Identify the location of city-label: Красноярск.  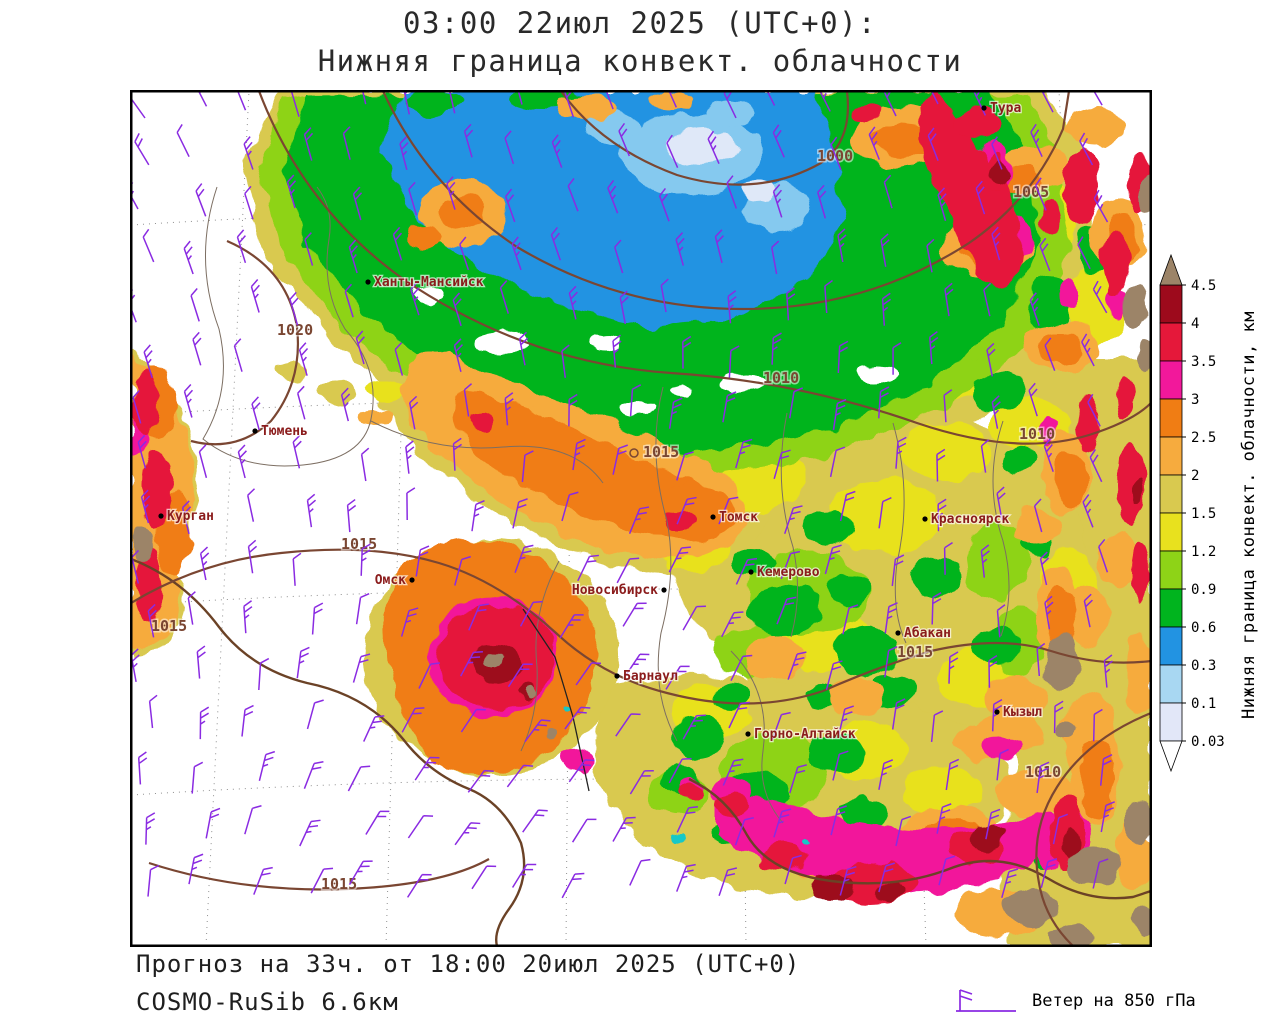
(970, 519).